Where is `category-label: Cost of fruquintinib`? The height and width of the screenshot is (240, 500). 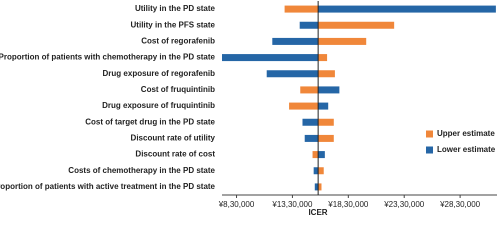
category-label: Cost of fruquintinib is located at coordinates (178, 89).